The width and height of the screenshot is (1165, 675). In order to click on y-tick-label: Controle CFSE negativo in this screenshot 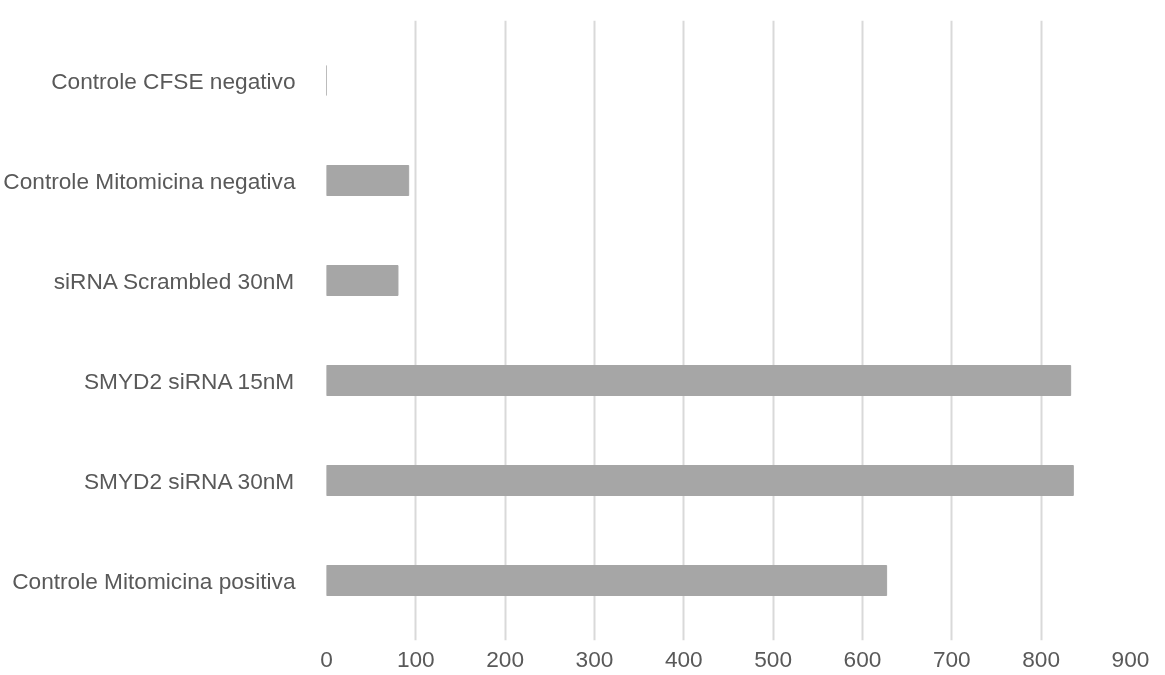, I will do `click(173, 80)`.